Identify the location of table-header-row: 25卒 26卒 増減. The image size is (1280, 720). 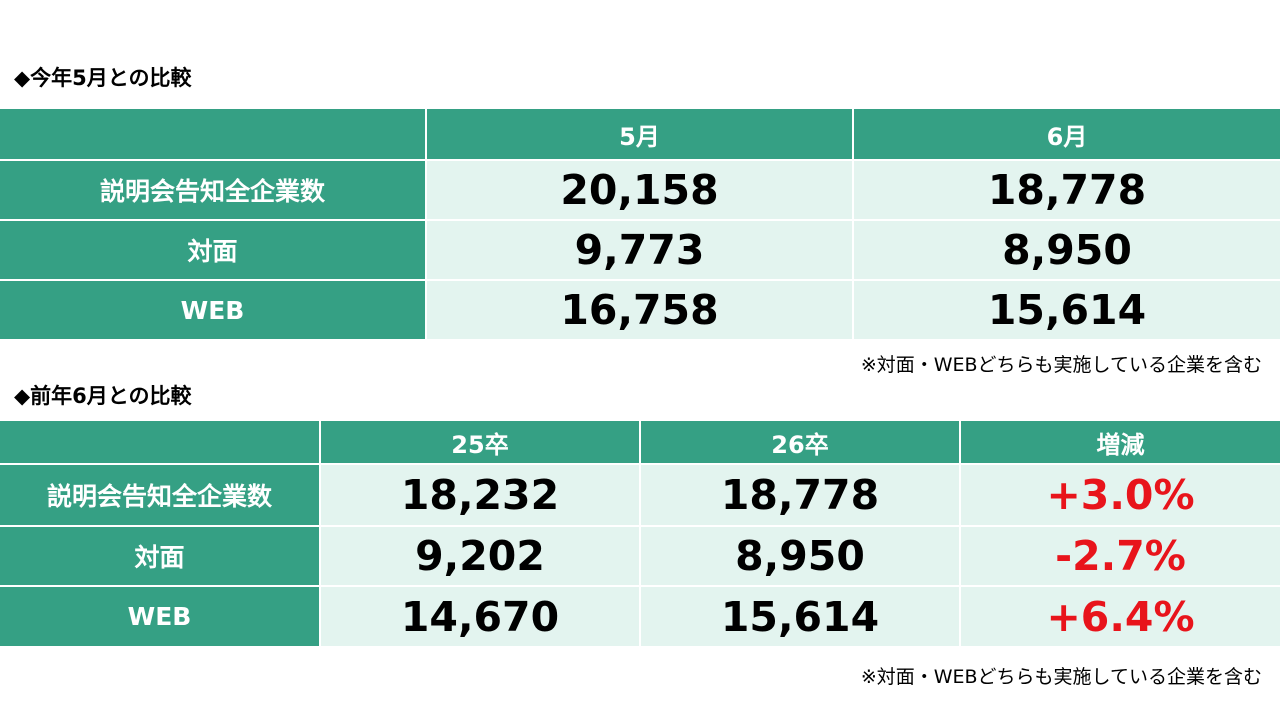
(640, 443).